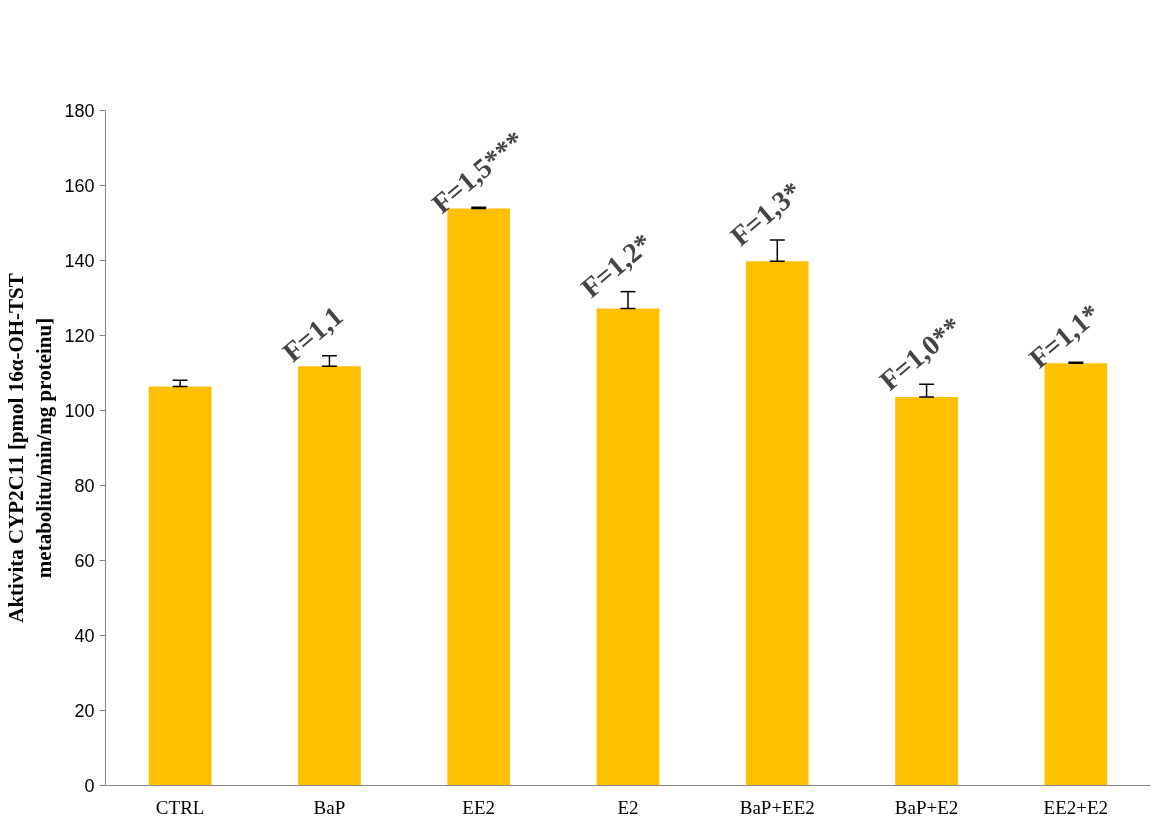 The image size is (1168, 827). What do you see at coordinates (329, 807) in the screenshot?
I see `x-tick-label: BaP` at bounding box center [329, 807].